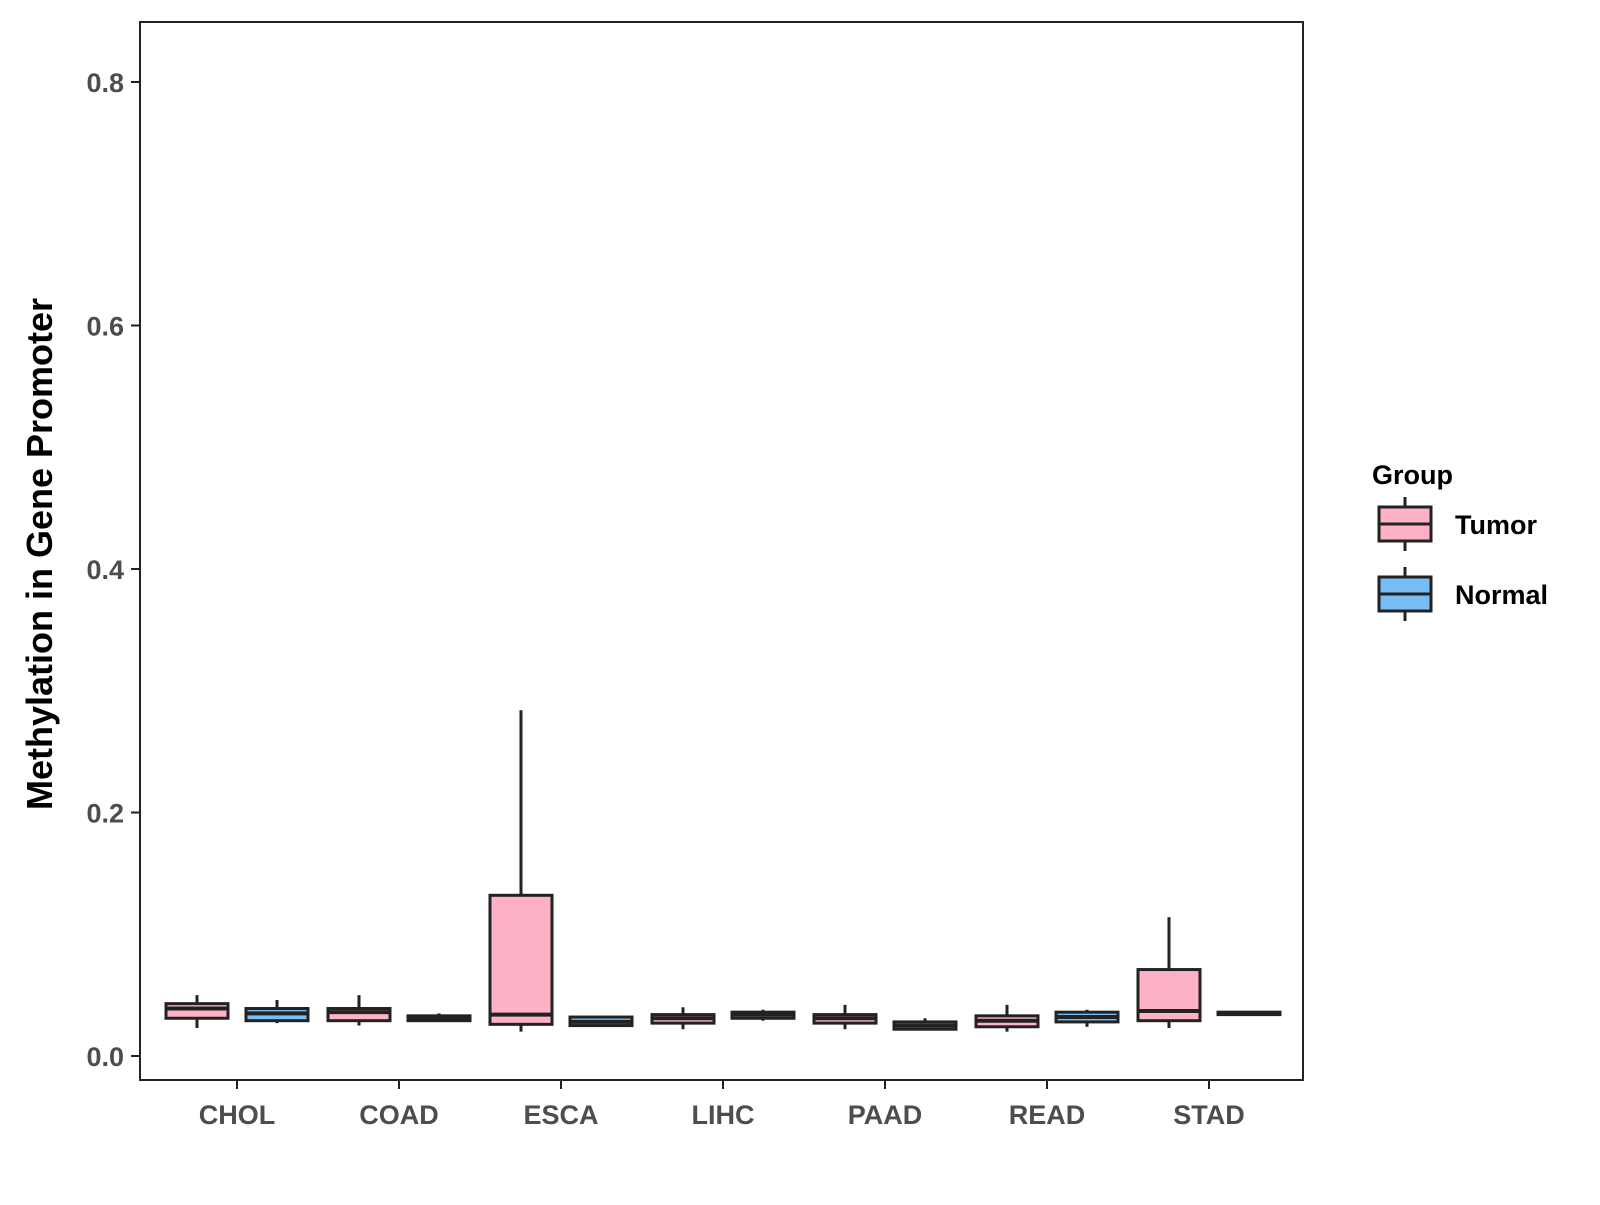  Describe the element at coordinates (1047, 1115) in the screenshot. I see `x-tick-label-read: READ` at that location.